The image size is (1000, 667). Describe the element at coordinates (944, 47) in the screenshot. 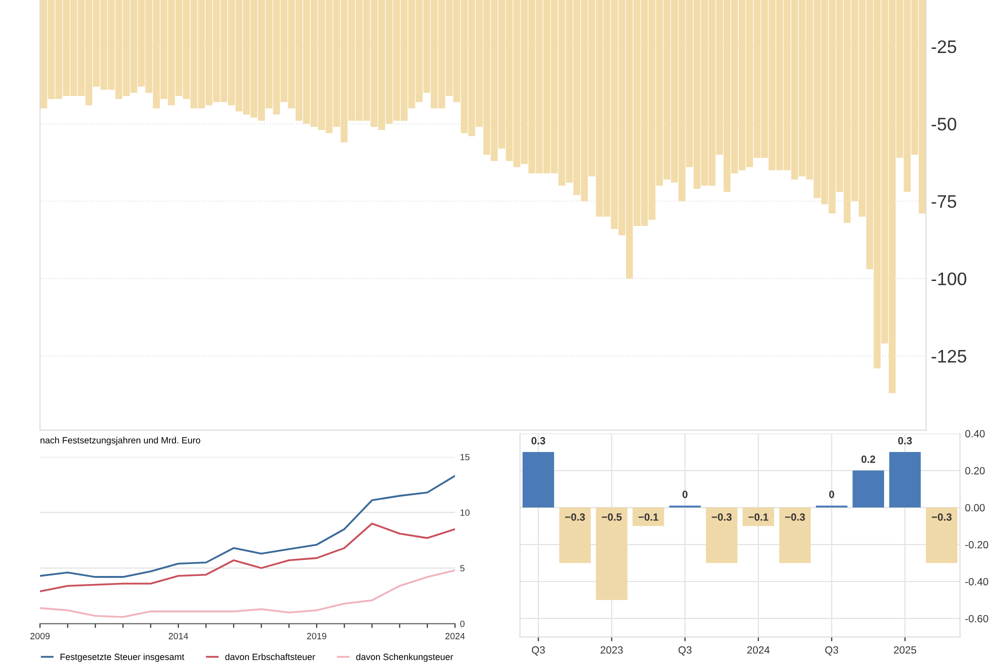

I see `y-tick-label: -25` at that location.